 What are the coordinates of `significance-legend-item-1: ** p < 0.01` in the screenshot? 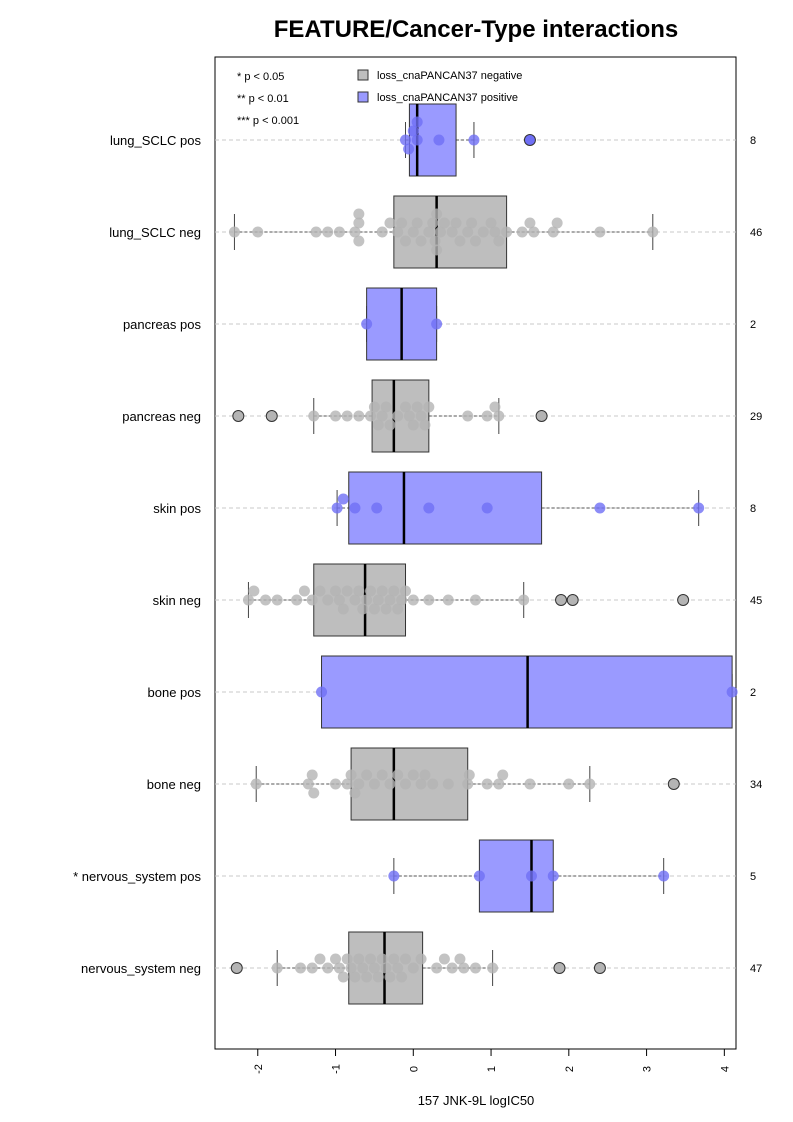 It's located at (263, 99).